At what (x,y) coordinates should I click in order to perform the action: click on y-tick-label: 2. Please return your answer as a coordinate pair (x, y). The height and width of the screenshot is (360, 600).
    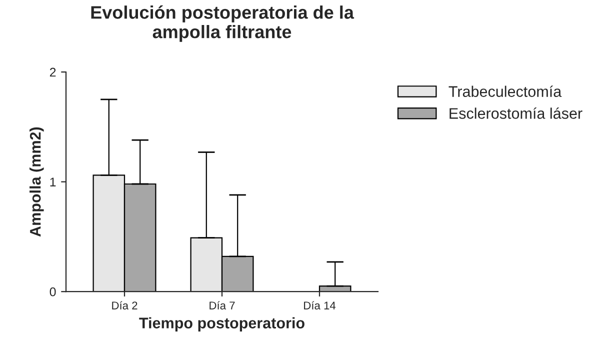
    Looking at the image, I should click on (53, 72).